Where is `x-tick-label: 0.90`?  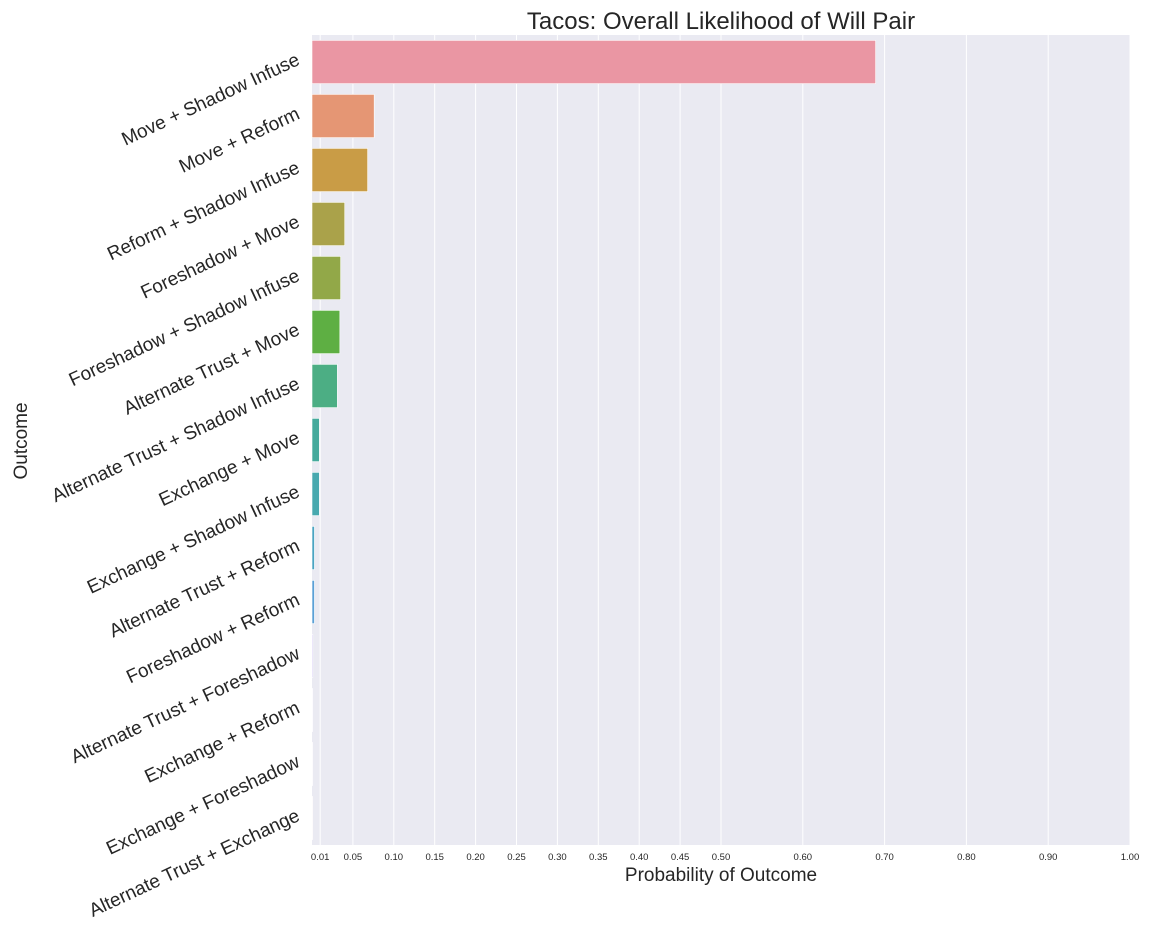
x-tick-label: 0.90 is located at coordinates (1048, 857).